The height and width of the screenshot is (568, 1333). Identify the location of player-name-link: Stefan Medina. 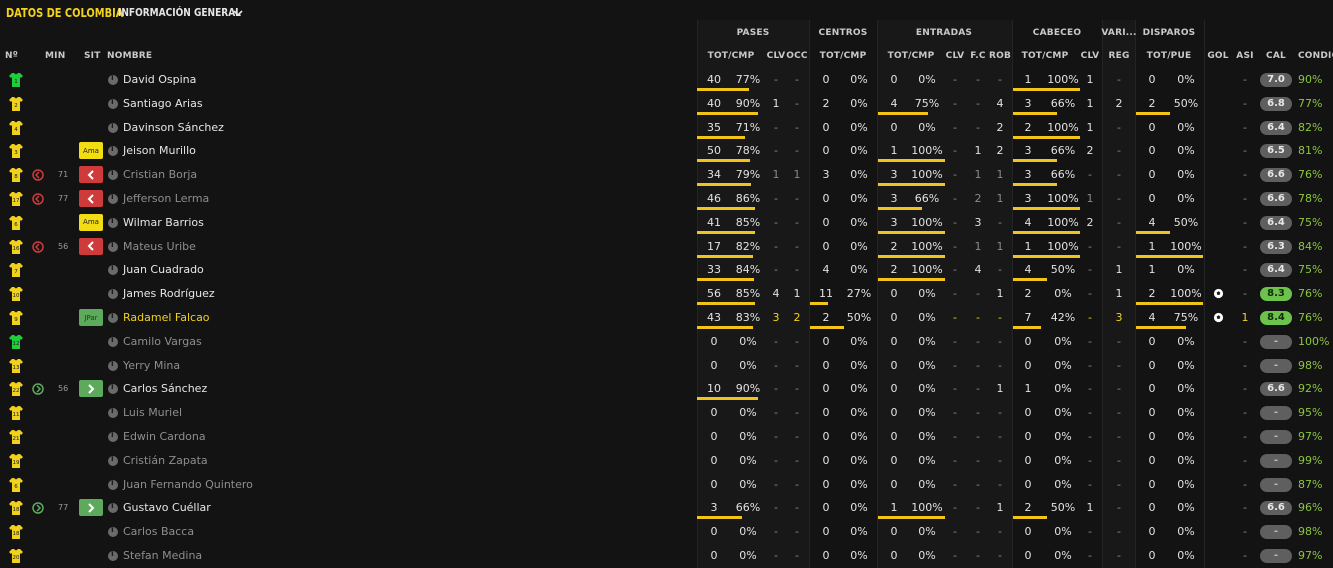
(163, 555).